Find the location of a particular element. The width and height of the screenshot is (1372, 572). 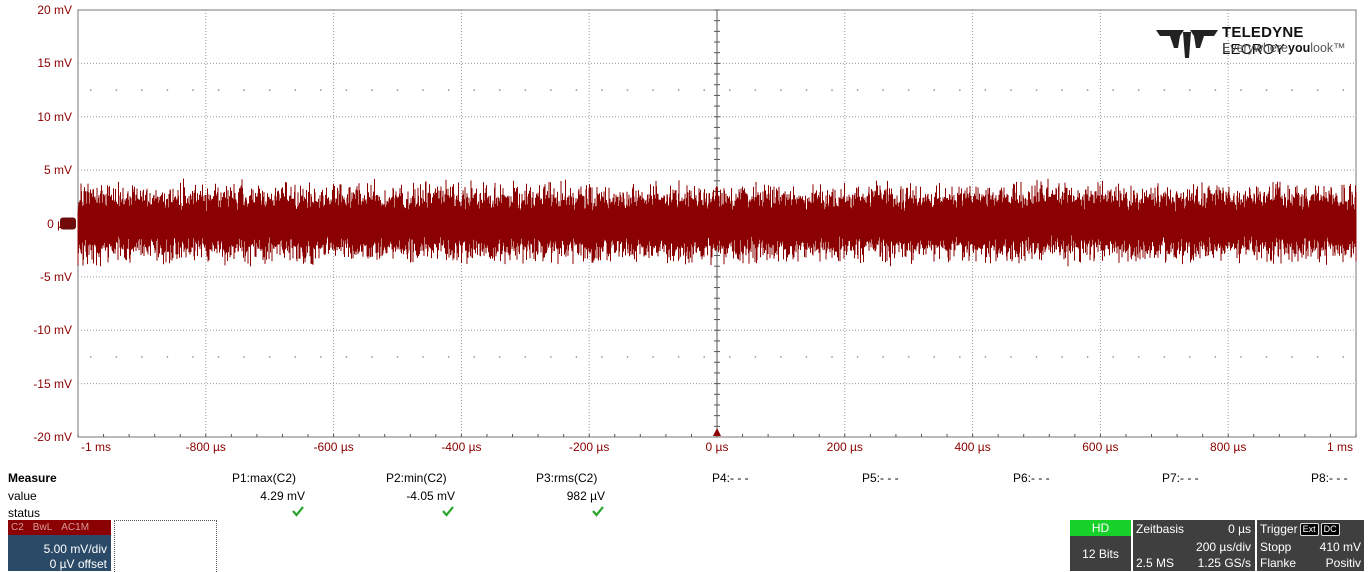

y-tick-label: -15 mV is located at coordinates (52, 383).